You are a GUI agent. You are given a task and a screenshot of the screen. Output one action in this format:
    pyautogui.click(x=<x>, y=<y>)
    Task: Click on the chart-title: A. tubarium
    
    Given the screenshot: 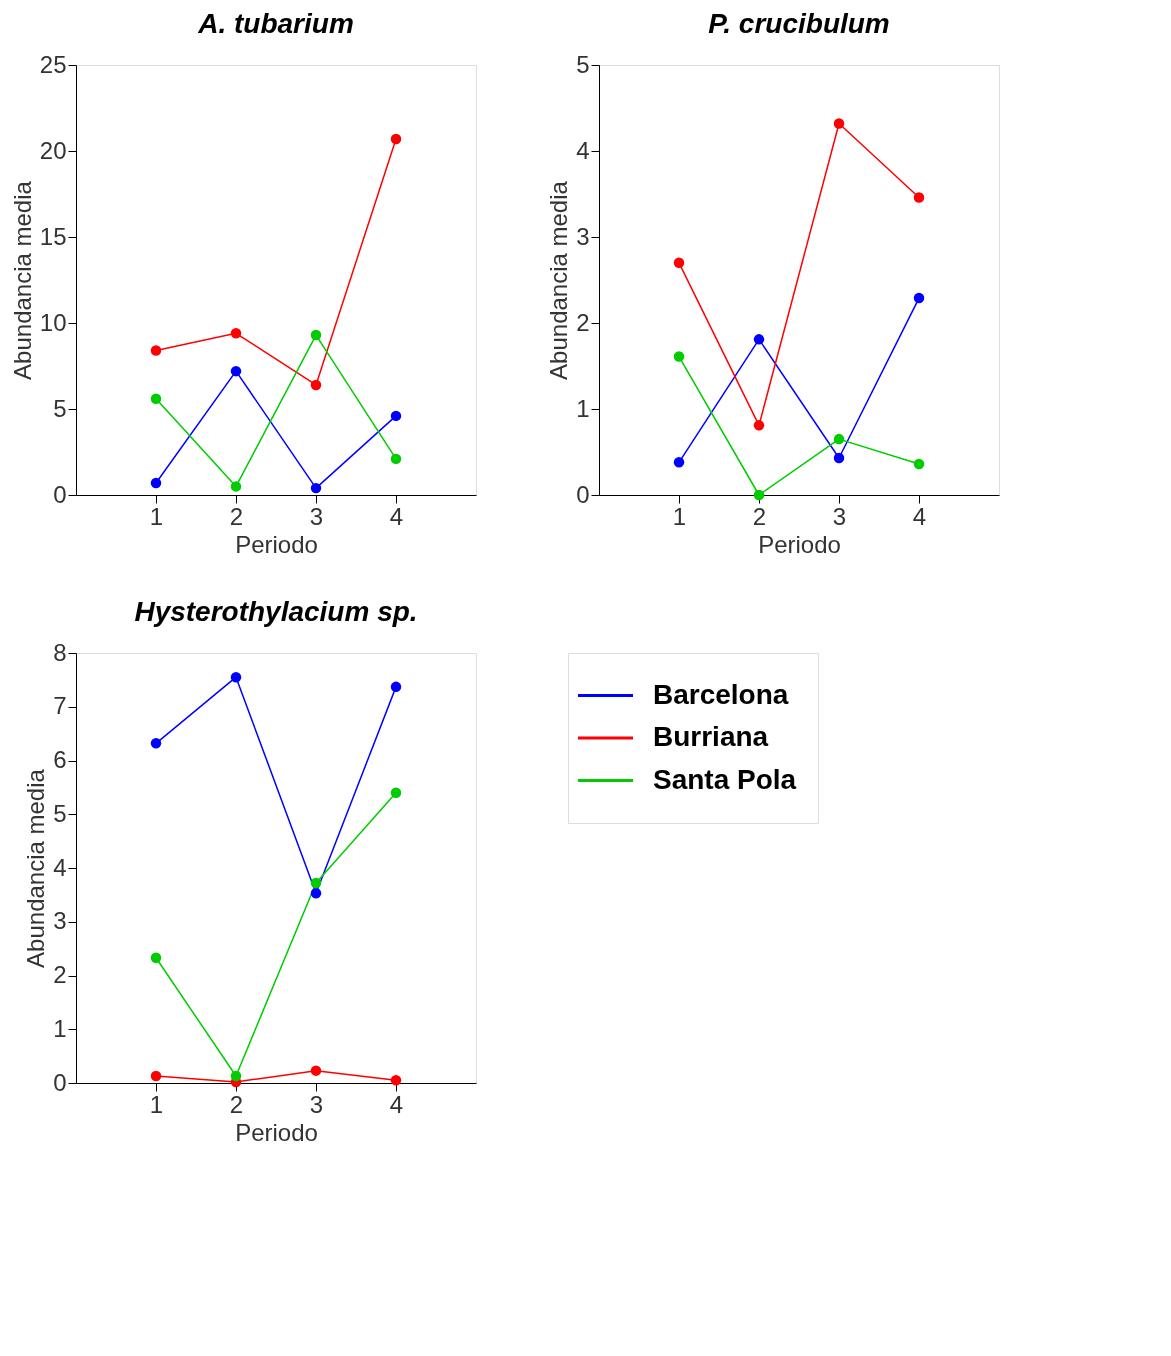 What is the action you would take?
    pyautogui.click(x=275, y=23)
    